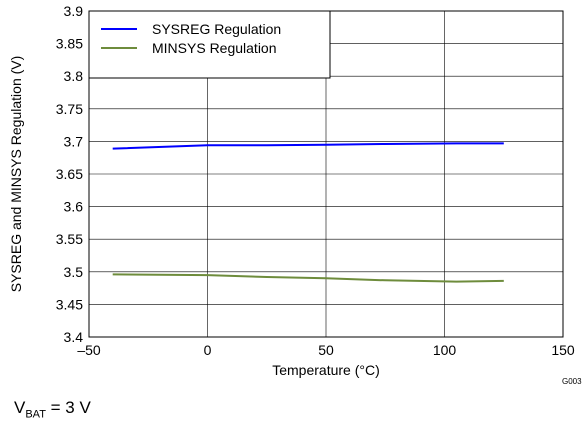  I want to click on y-axis-label: SYSREG and MINSYS Regulation (V), so click(16, 174).